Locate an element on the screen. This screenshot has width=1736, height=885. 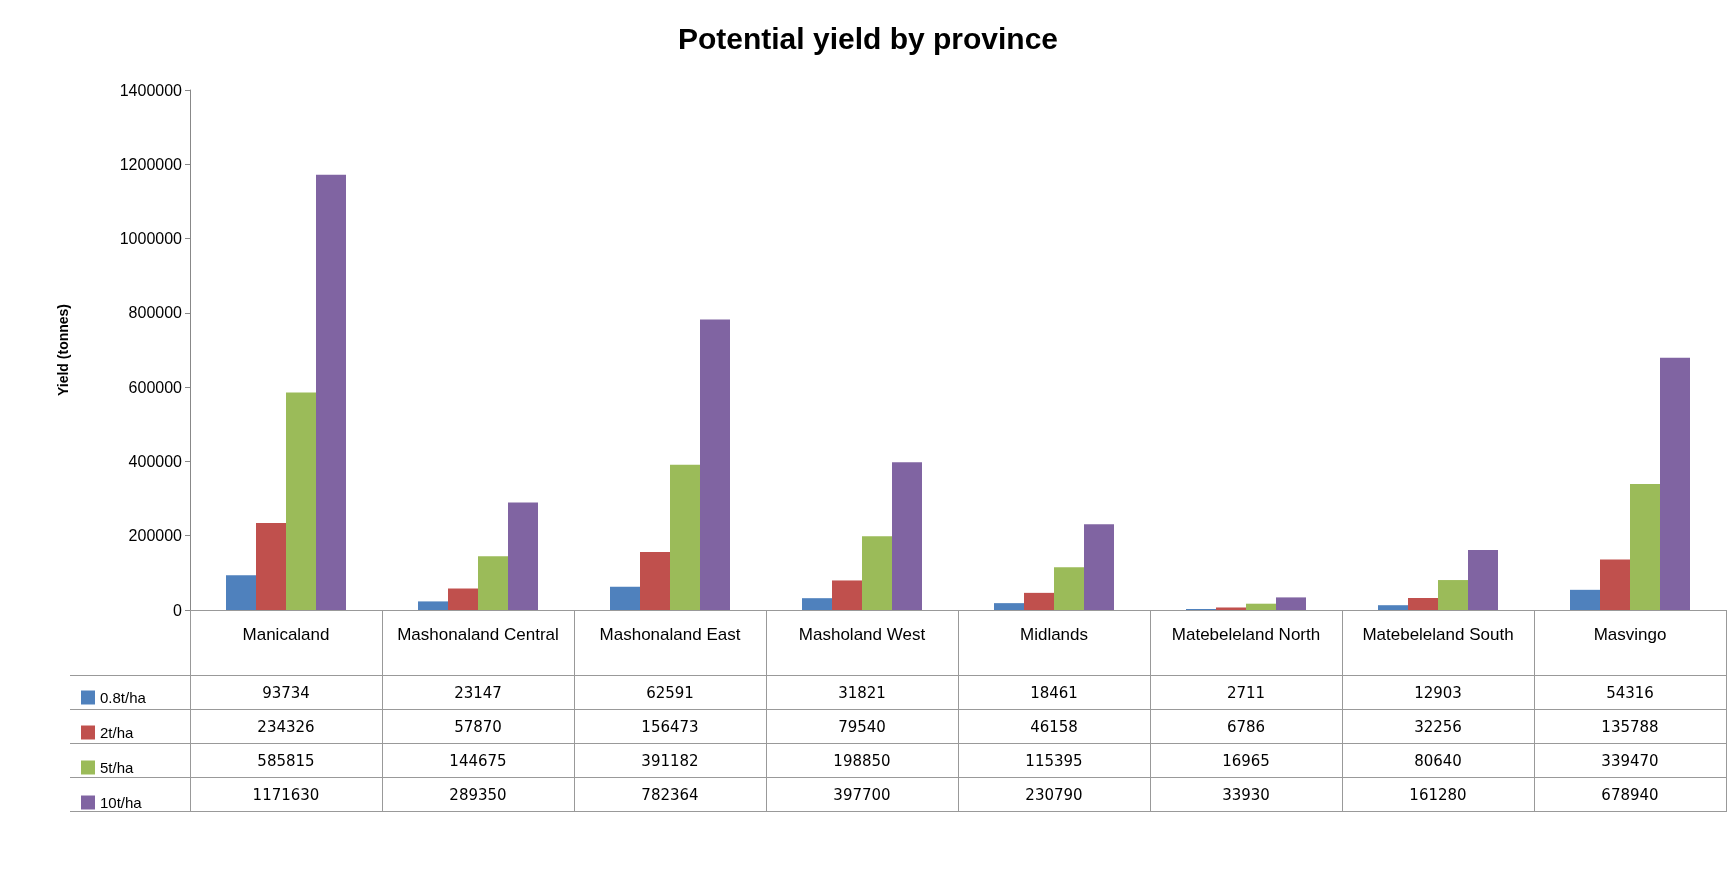
data-label: 289350 is located at coordinates (478, 794).